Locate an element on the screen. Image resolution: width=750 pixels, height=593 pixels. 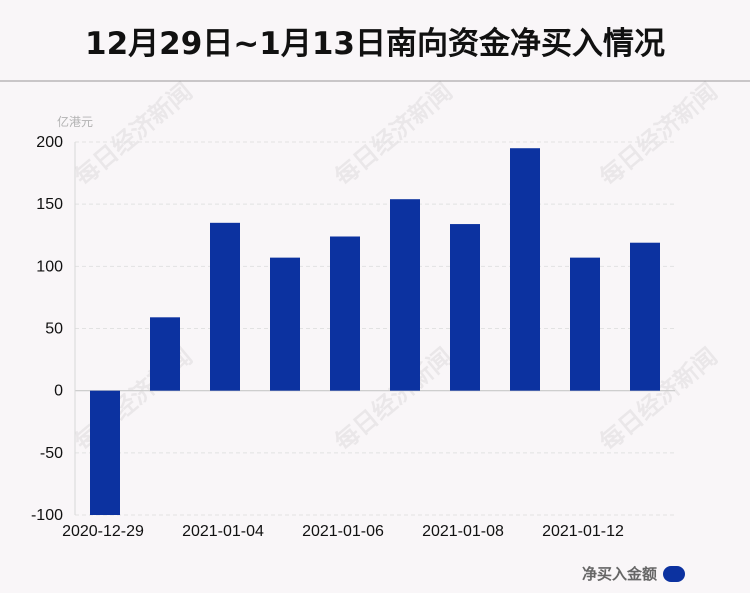
y-tick-label: -50 is located at coordinates (51, 453).